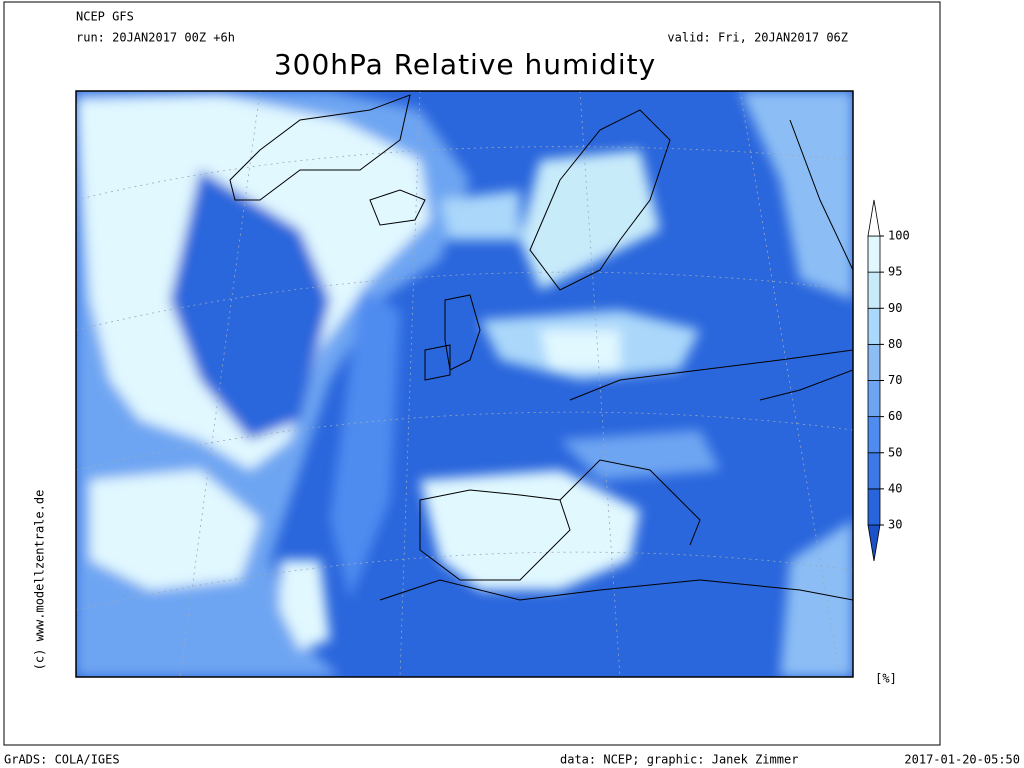  I want to click on colorbar-label: 30, so click(895, 525).